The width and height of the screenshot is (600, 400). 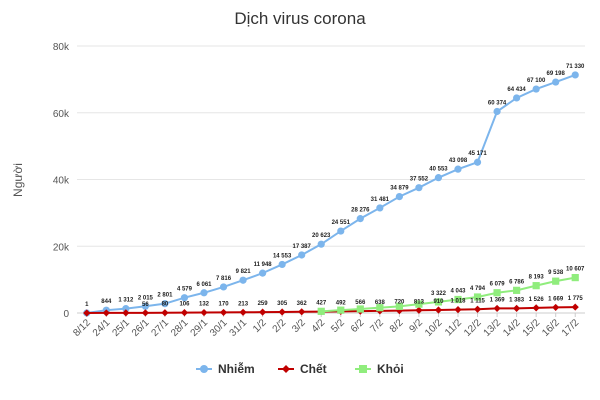 What do you see at coordinates (165, 296) in the screenshot?
I see `data-label-nhiem: 2 801` at bounding box center [165, 296].